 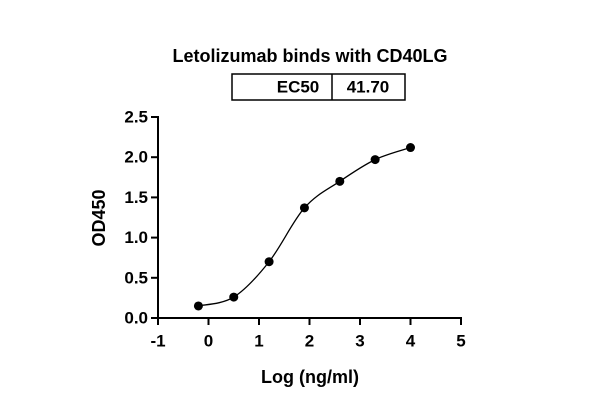 I want to click on y-tick-label: 0.0, so click(x=136, y=317).